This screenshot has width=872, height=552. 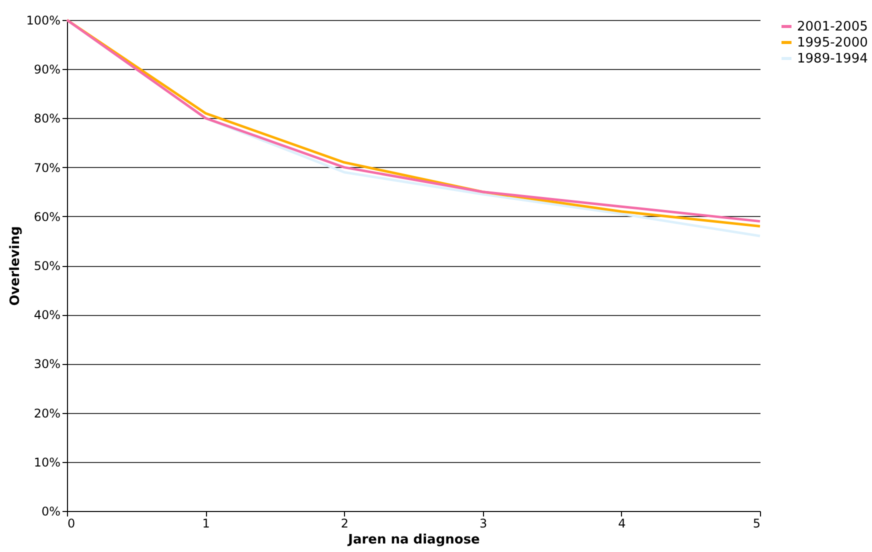 I want to click on y-tick-label: 0%, so click(x=50, y=511).